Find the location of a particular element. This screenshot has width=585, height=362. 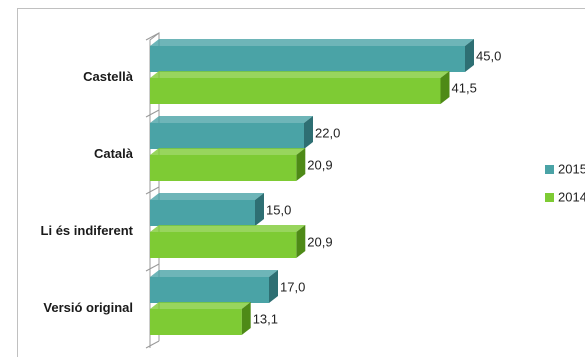

value-label: 13,1 is located at coordinates (265, 318).